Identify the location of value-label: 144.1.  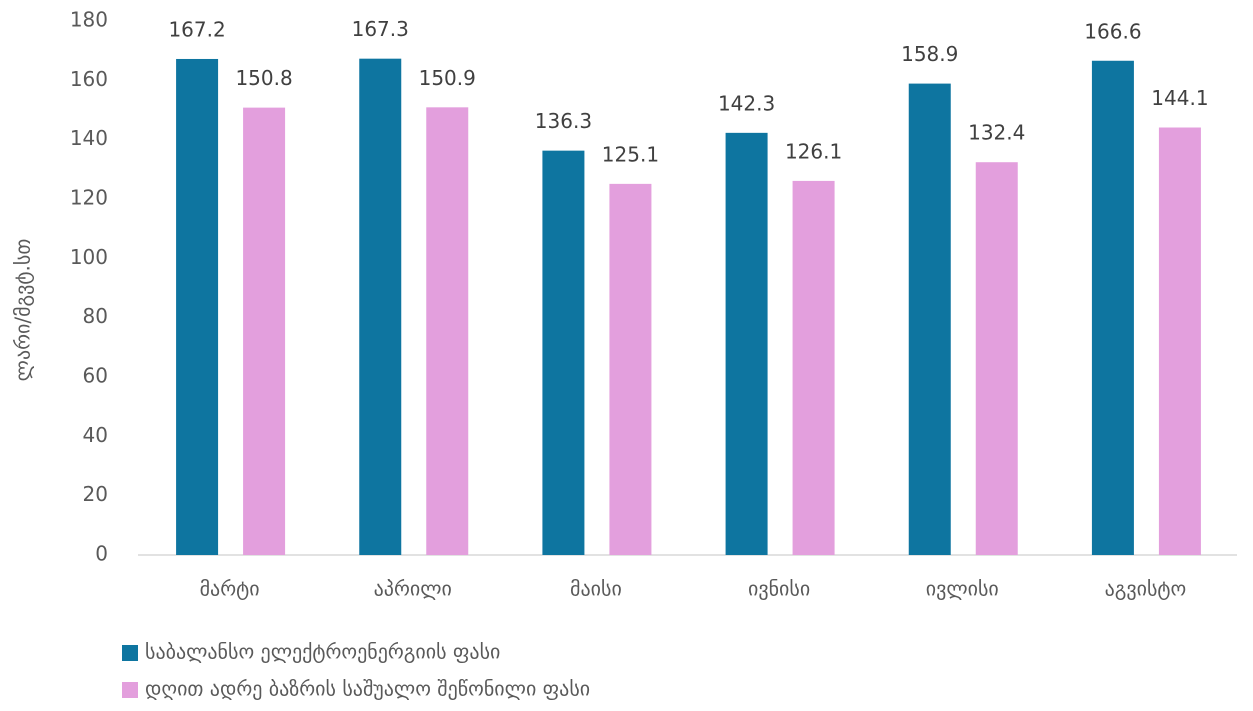
(1179, 98).